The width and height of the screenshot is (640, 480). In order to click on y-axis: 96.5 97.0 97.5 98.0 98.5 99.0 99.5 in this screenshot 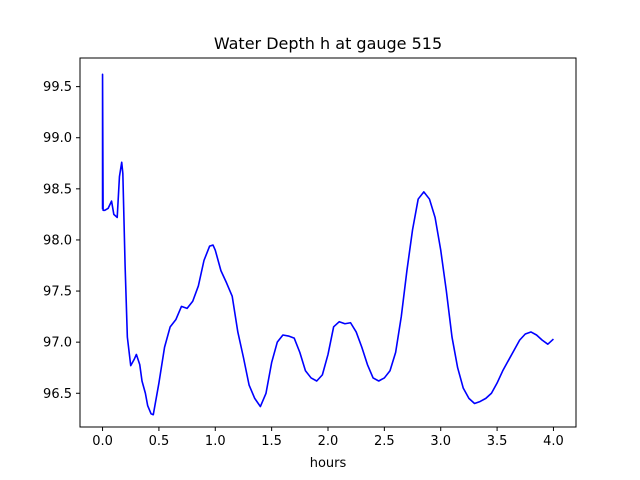, I will do `click(61, 241)`.